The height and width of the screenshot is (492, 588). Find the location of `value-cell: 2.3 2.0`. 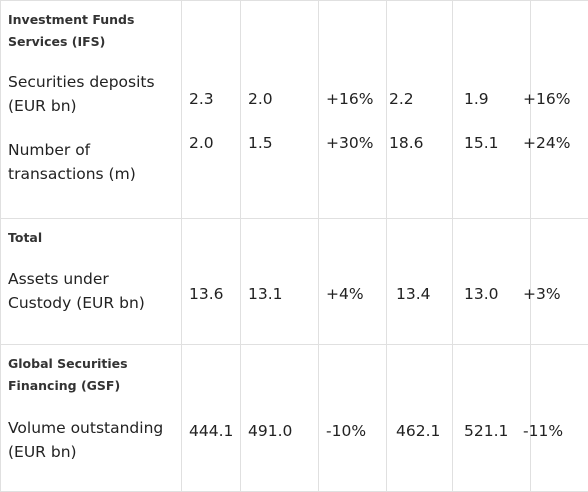

value-cell: 2.3 2.0 is located at coordinates (211, 110).